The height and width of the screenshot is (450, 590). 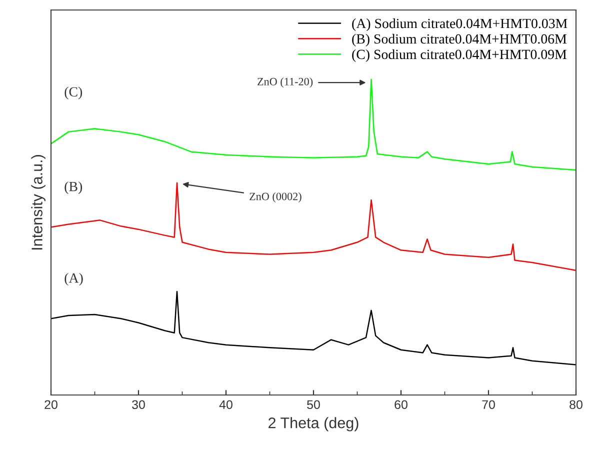 I want to click on x-tick-label: 60, so click(x=401, y=405).